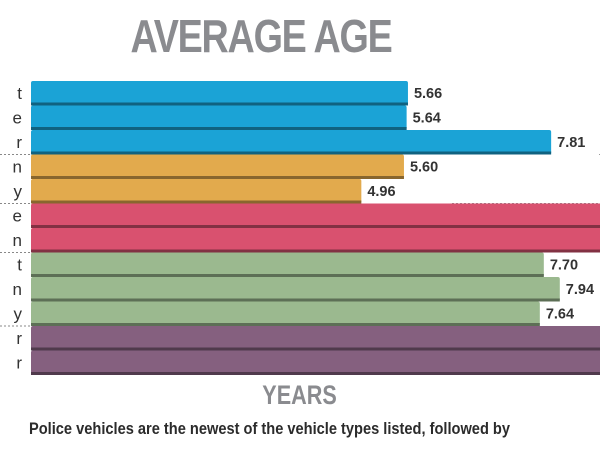 This screenshot has height=450, width=600. What do you see at coordinates (381, 192) in the screenshot?
I see `value-label: 4.96` at bounding box center [381, 192].